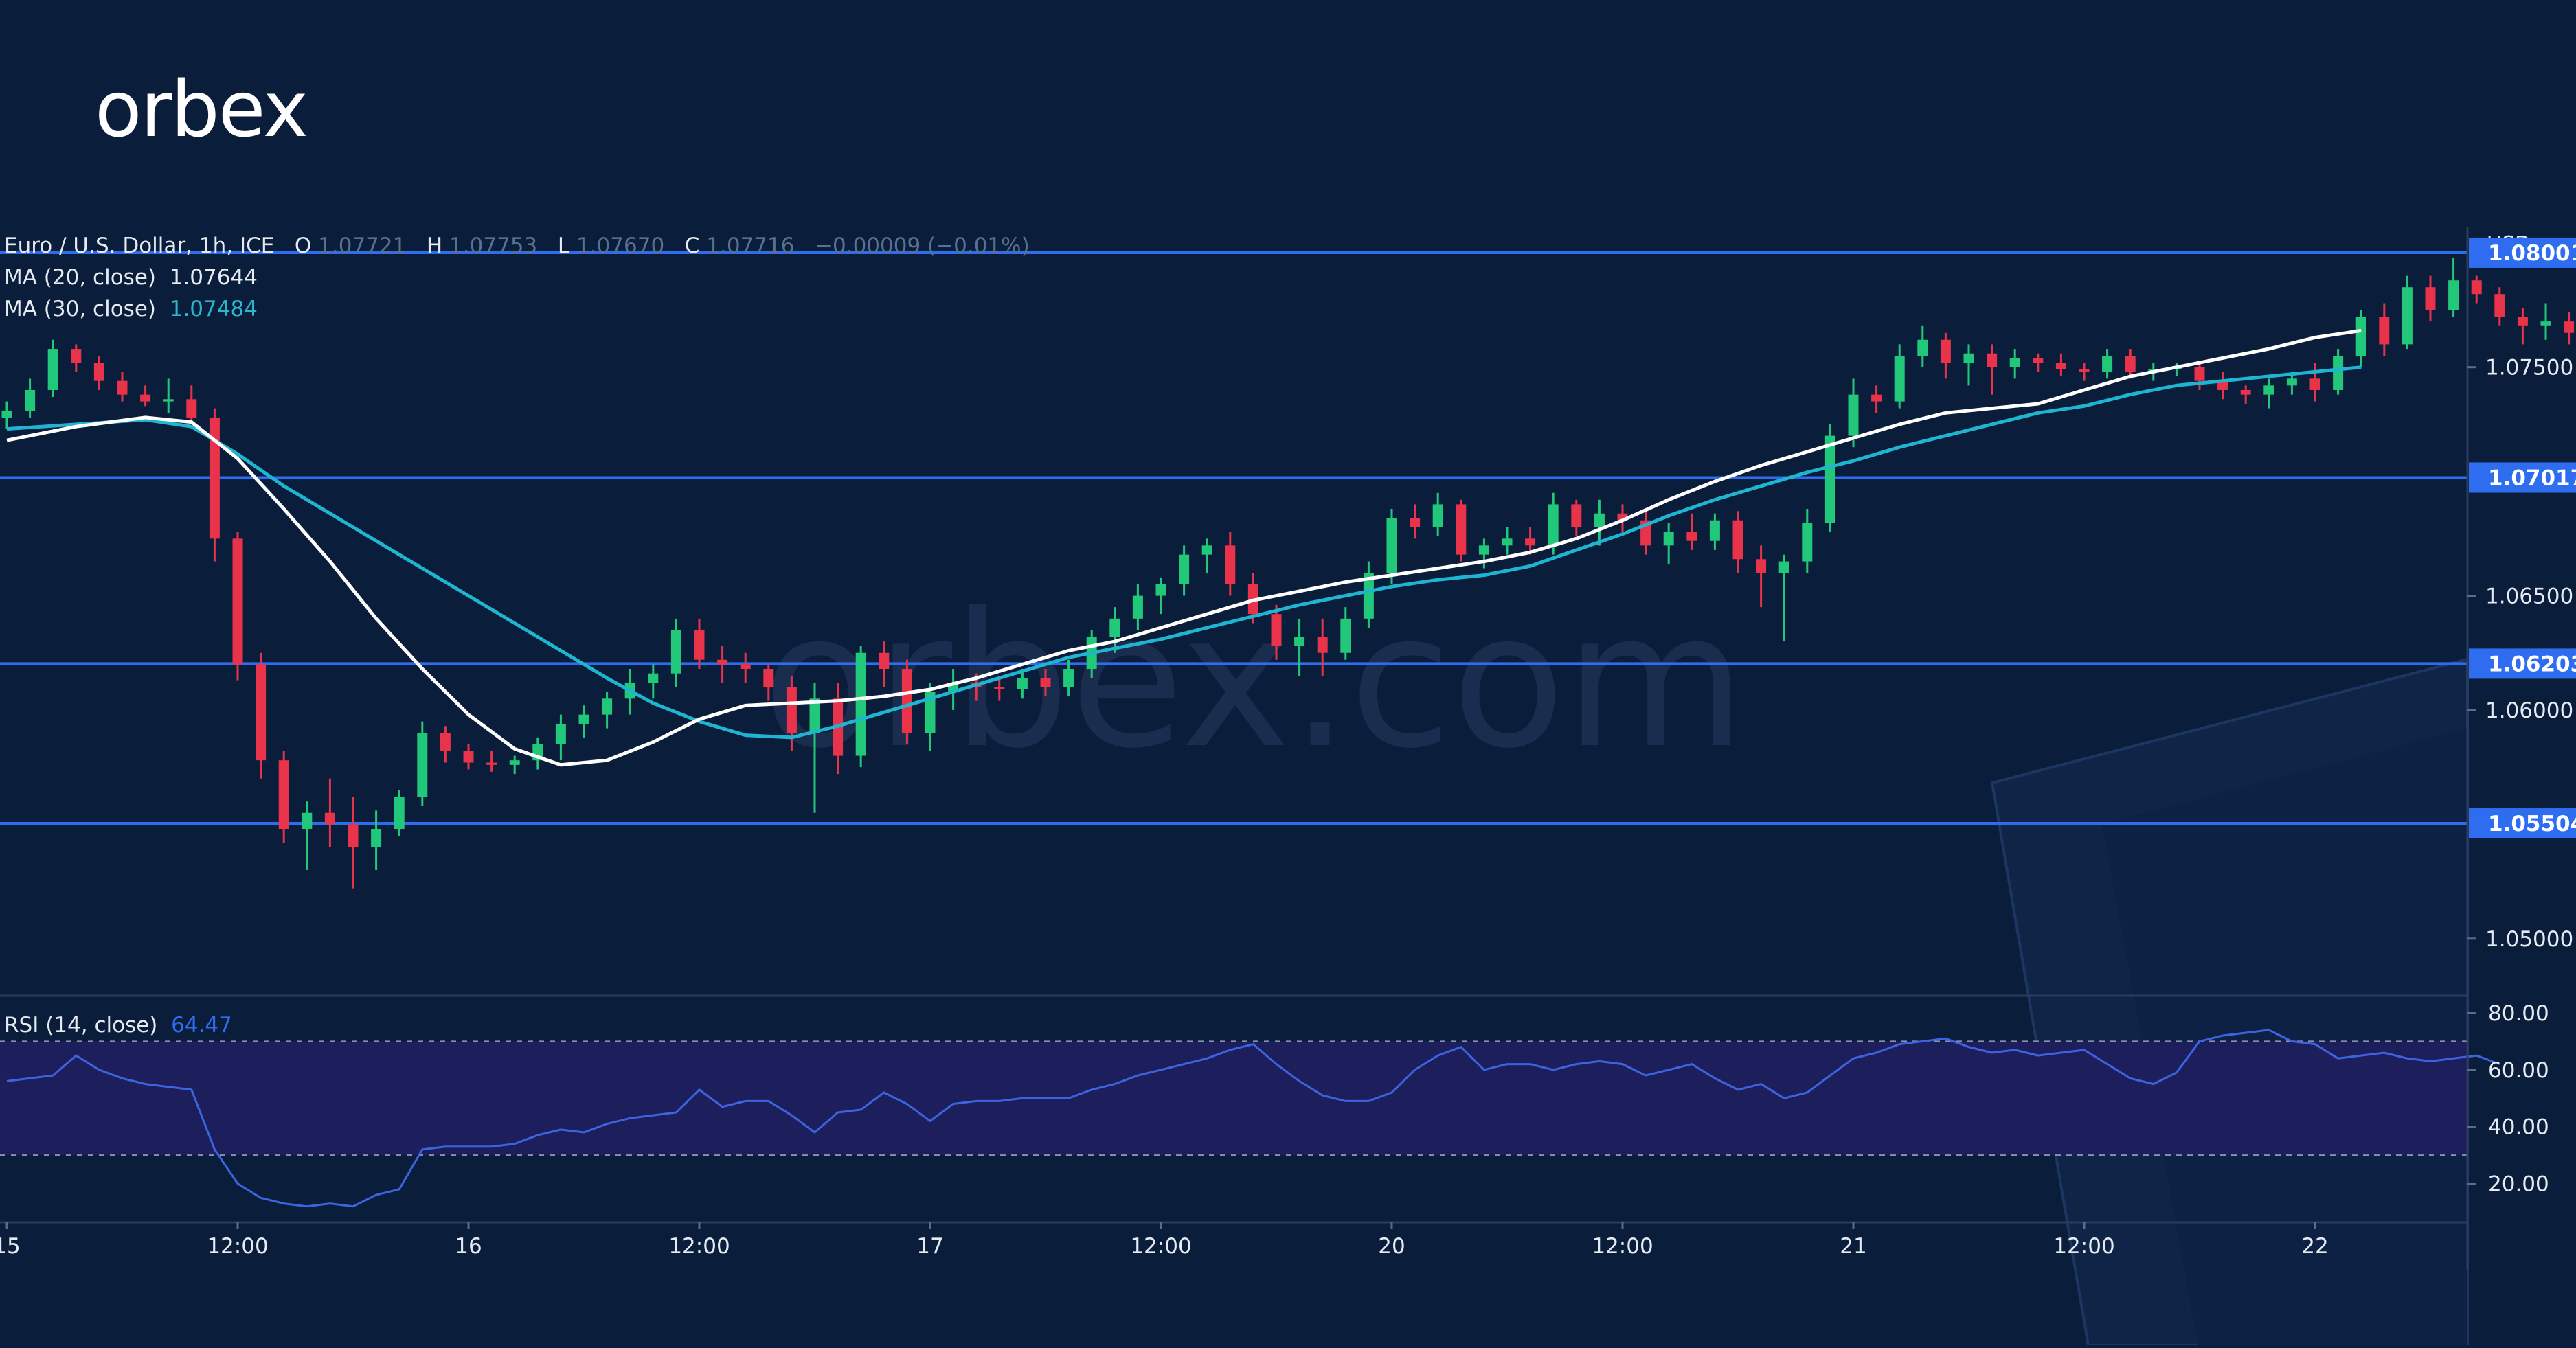 The width and height of the screenshot is (2576, 1348). Describe the element at coordinates (201, 110) in the screenshot. I see `logo-text: orbex` at that location.